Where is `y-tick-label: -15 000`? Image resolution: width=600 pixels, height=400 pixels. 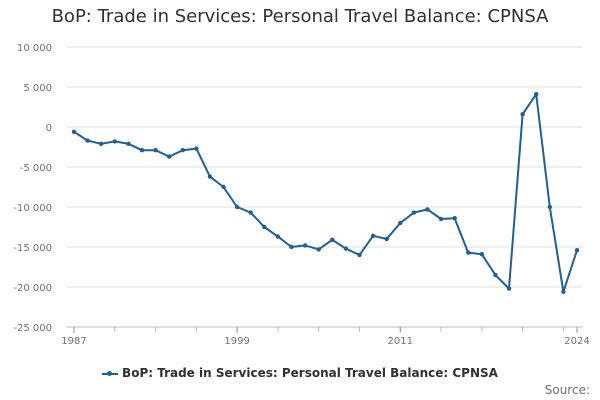
y-tick-label: -15 000 is located at coordinates (32, 248).